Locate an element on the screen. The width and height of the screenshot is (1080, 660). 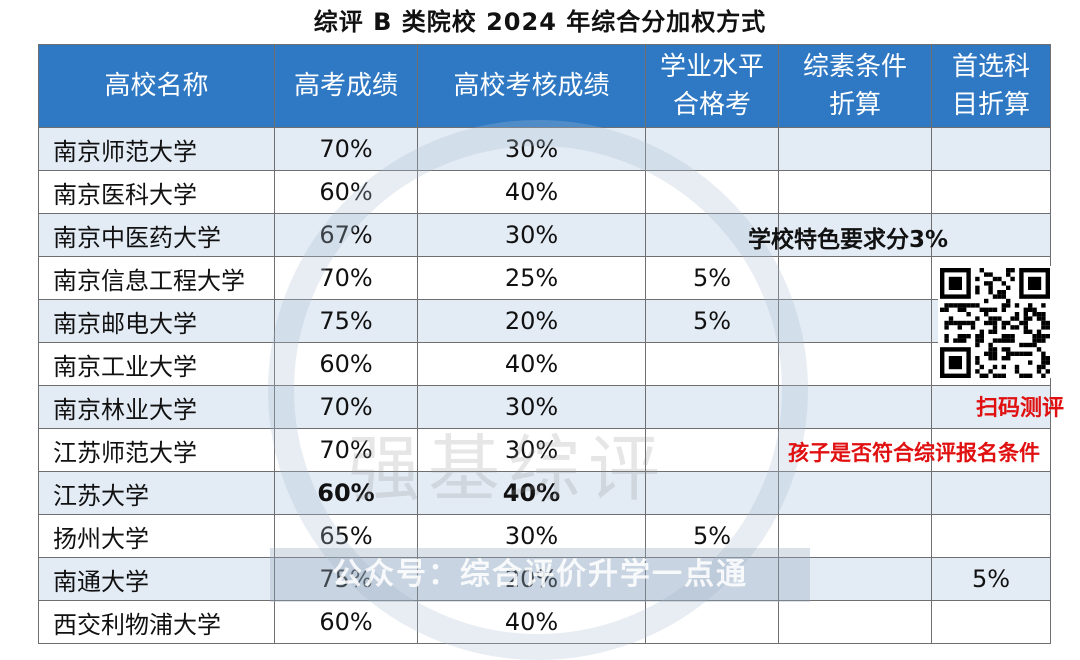
header-xueye-line2: 合格考 is located at coordinates (711, 105).